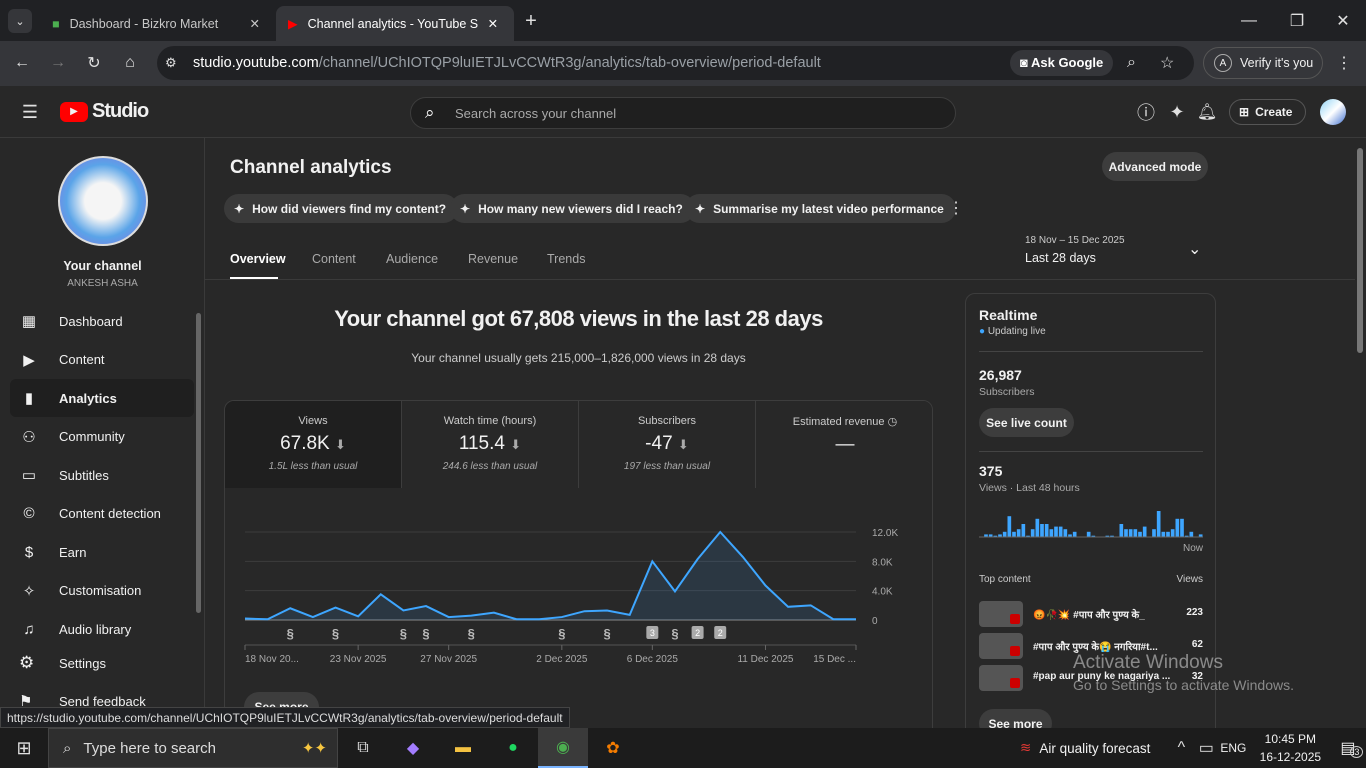 The image size is (1366, 768). Describe the element at coordinates (1333, 112) in the screenshot. I see `account-avatar` at that location.